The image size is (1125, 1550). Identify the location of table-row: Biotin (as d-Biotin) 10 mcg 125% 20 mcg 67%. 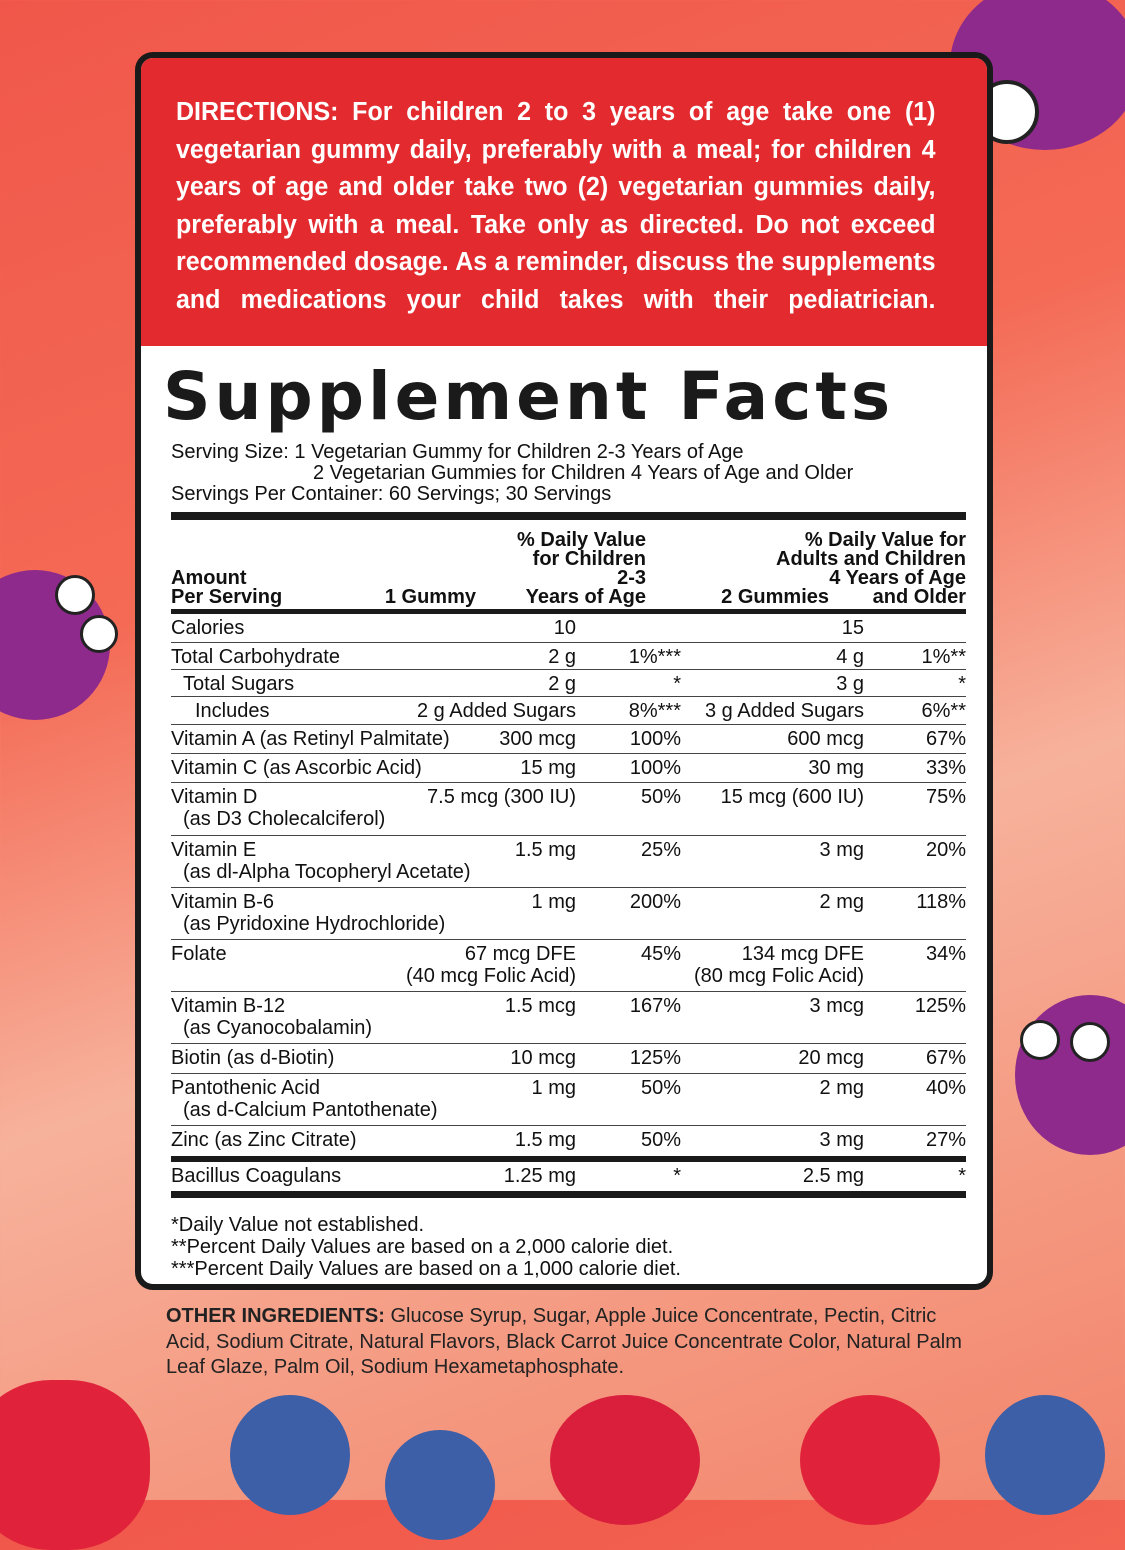
(568, 1058).